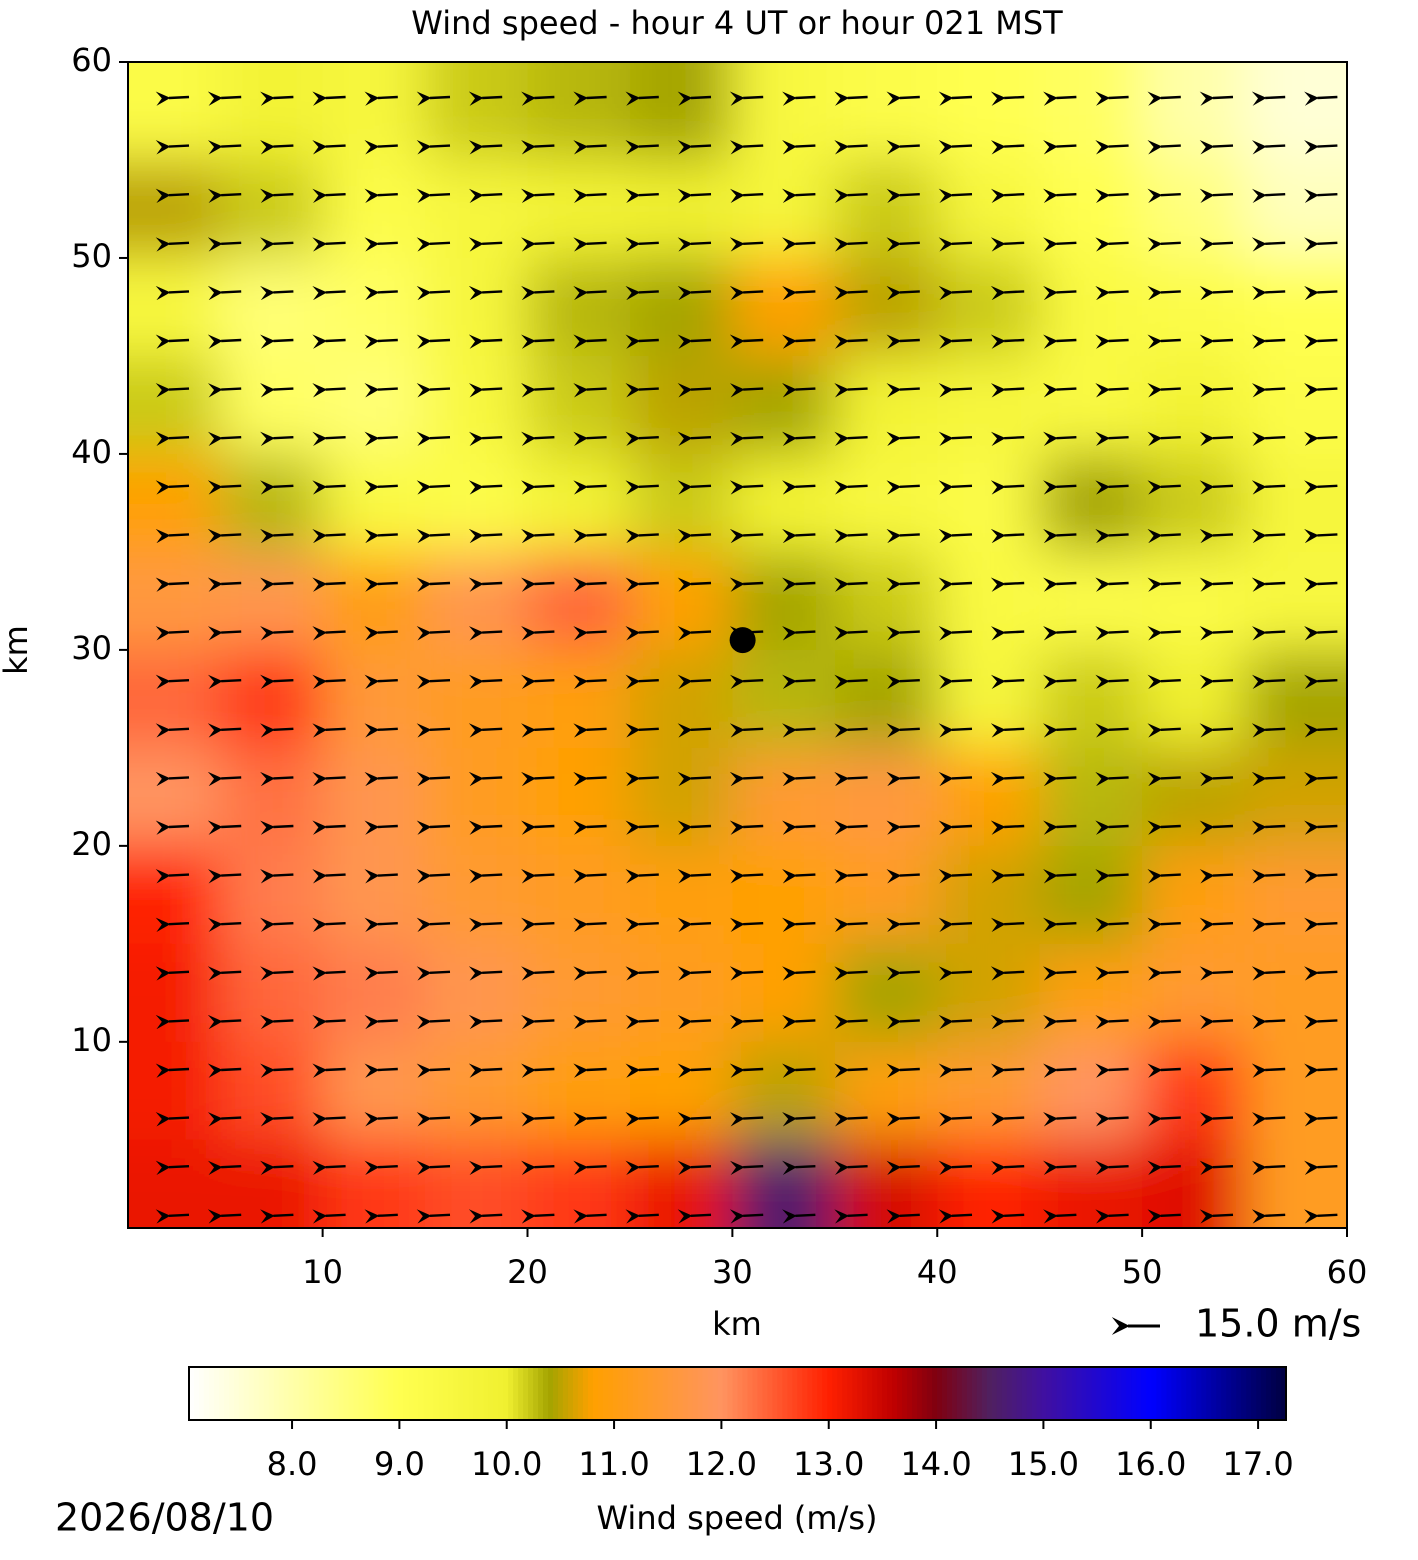  I want to click on x-tick-label: 10, so click(322, 1272).